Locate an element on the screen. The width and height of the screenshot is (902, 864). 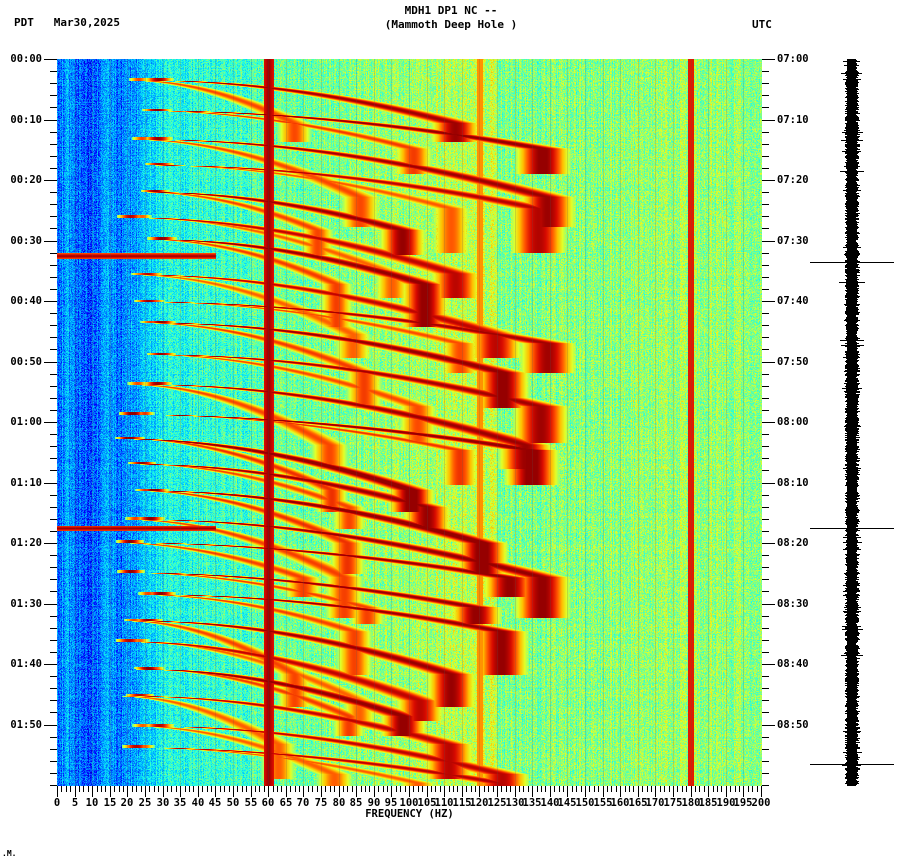
frequency-label: 15 is located at coordinates (110, 803).